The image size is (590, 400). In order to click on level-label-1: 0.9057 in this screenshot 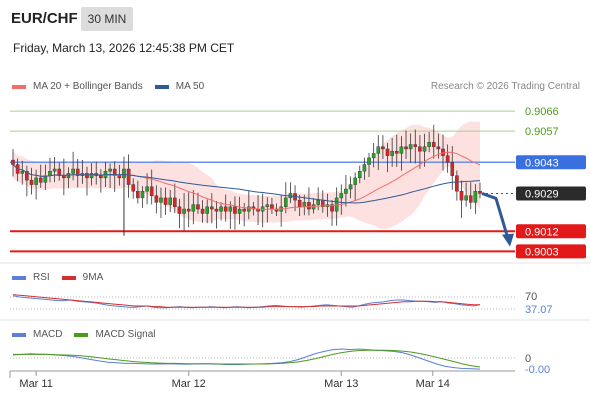, I will do `click(542, 132)`.